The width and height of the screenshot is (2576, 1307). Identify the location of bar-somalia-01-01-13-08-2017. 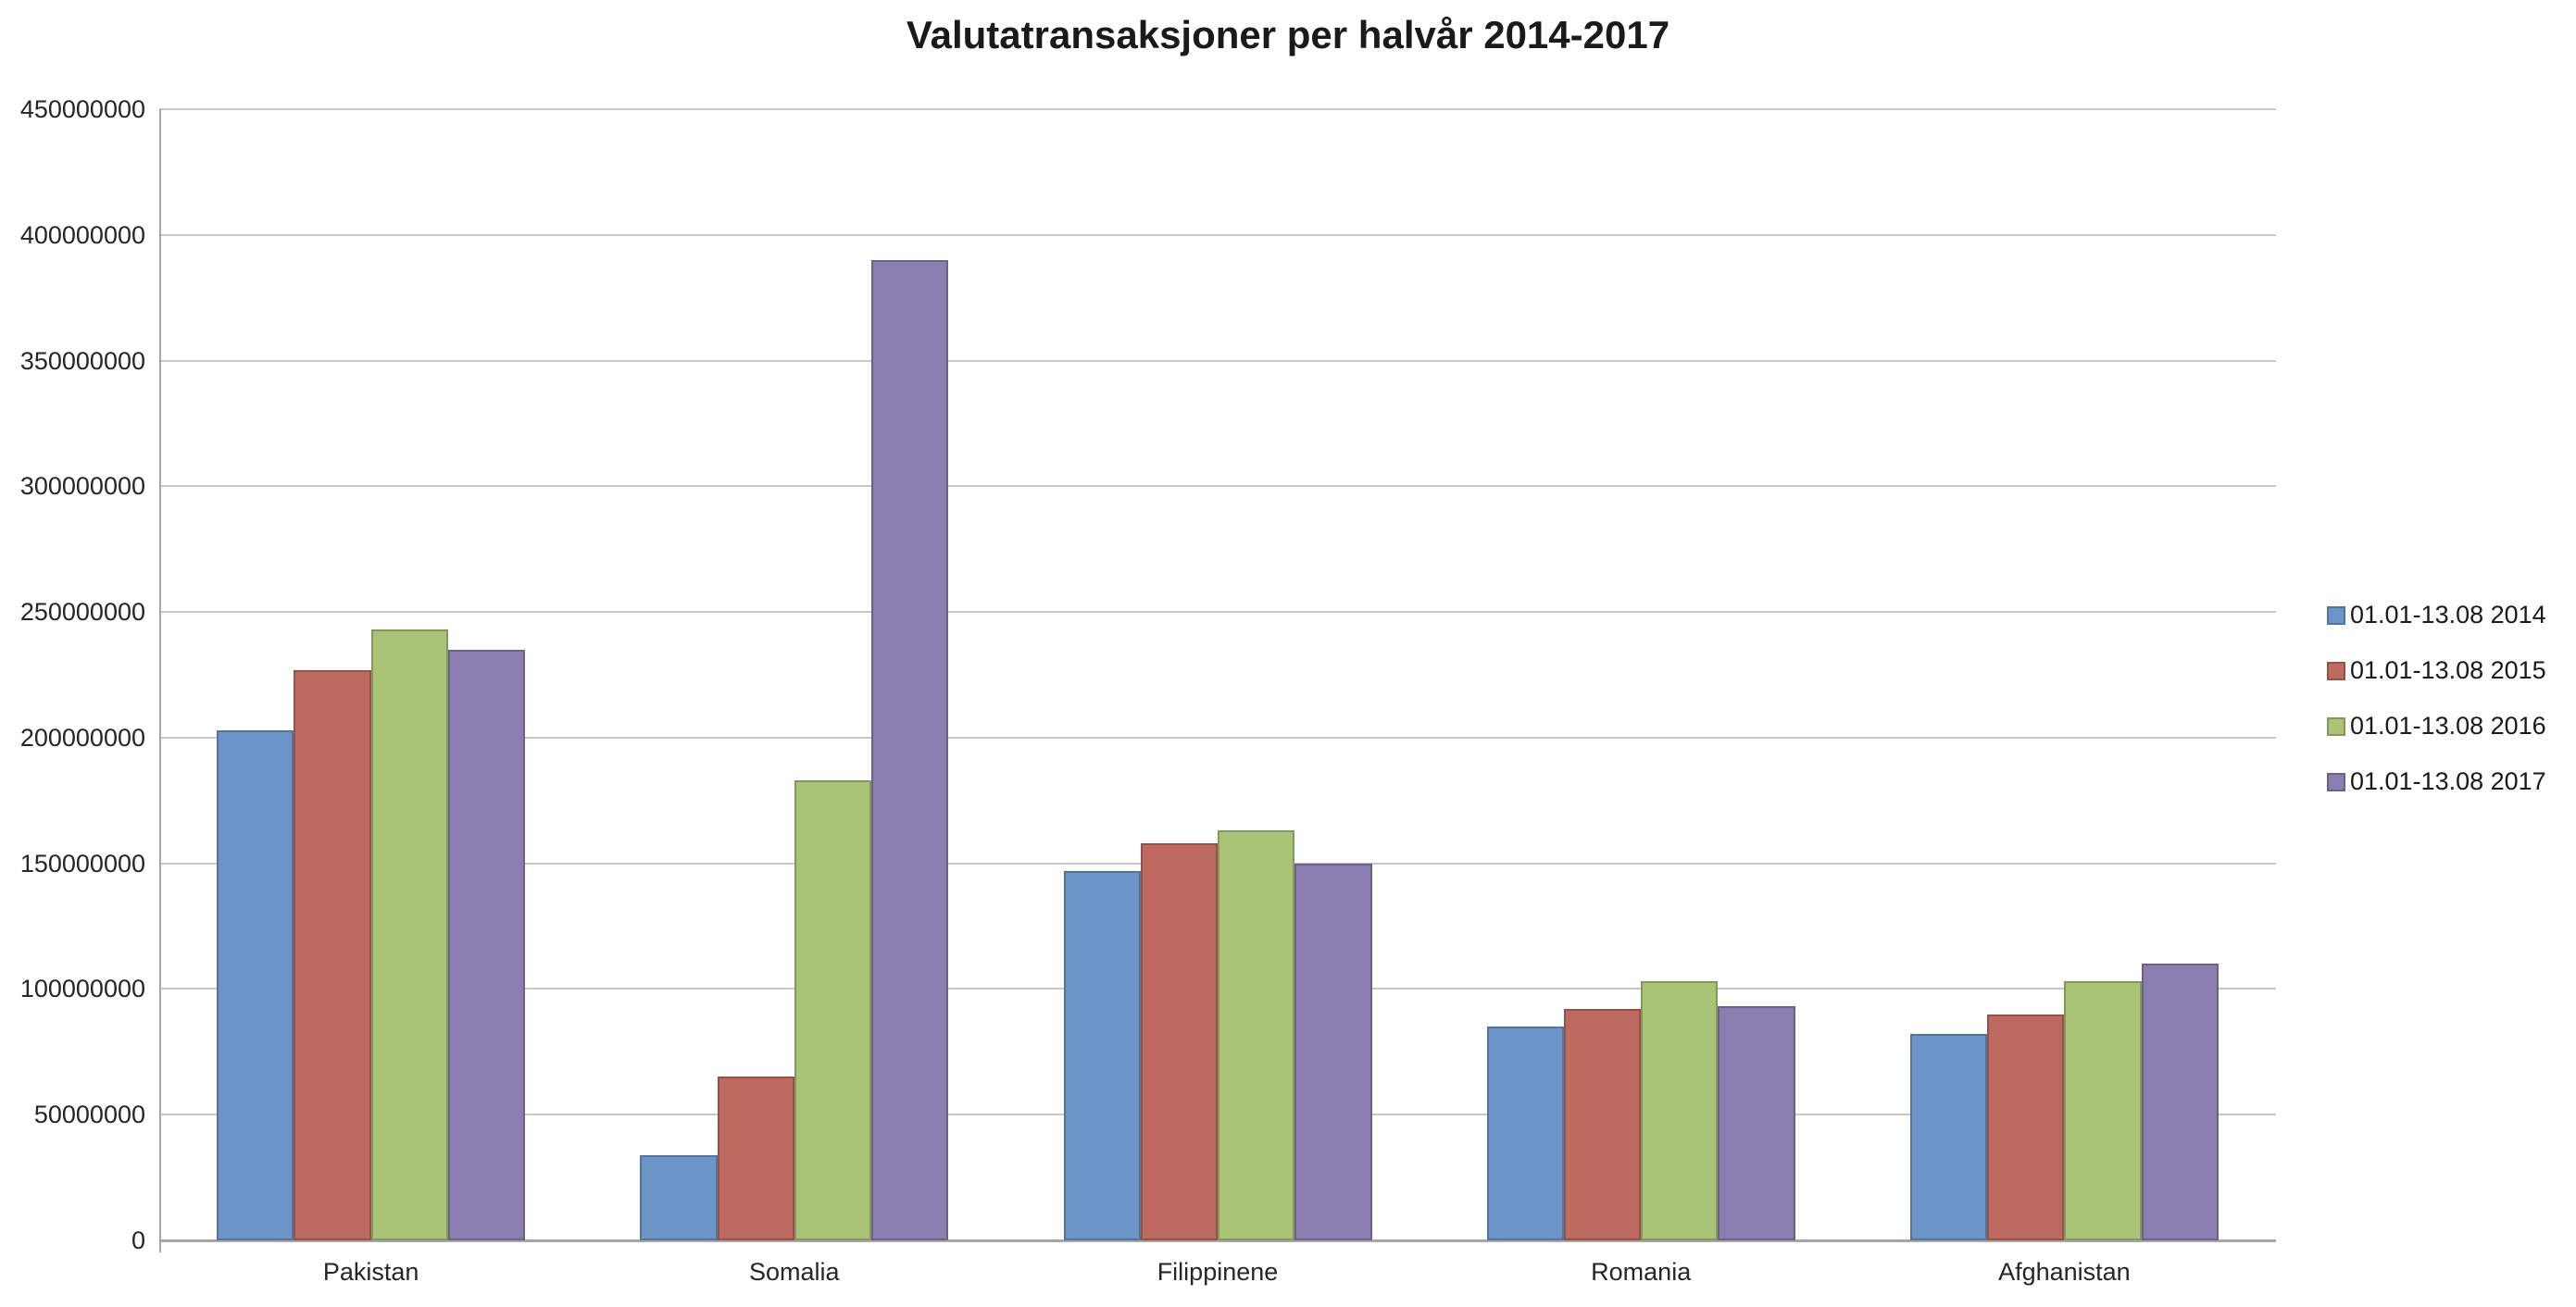
(910, 749).